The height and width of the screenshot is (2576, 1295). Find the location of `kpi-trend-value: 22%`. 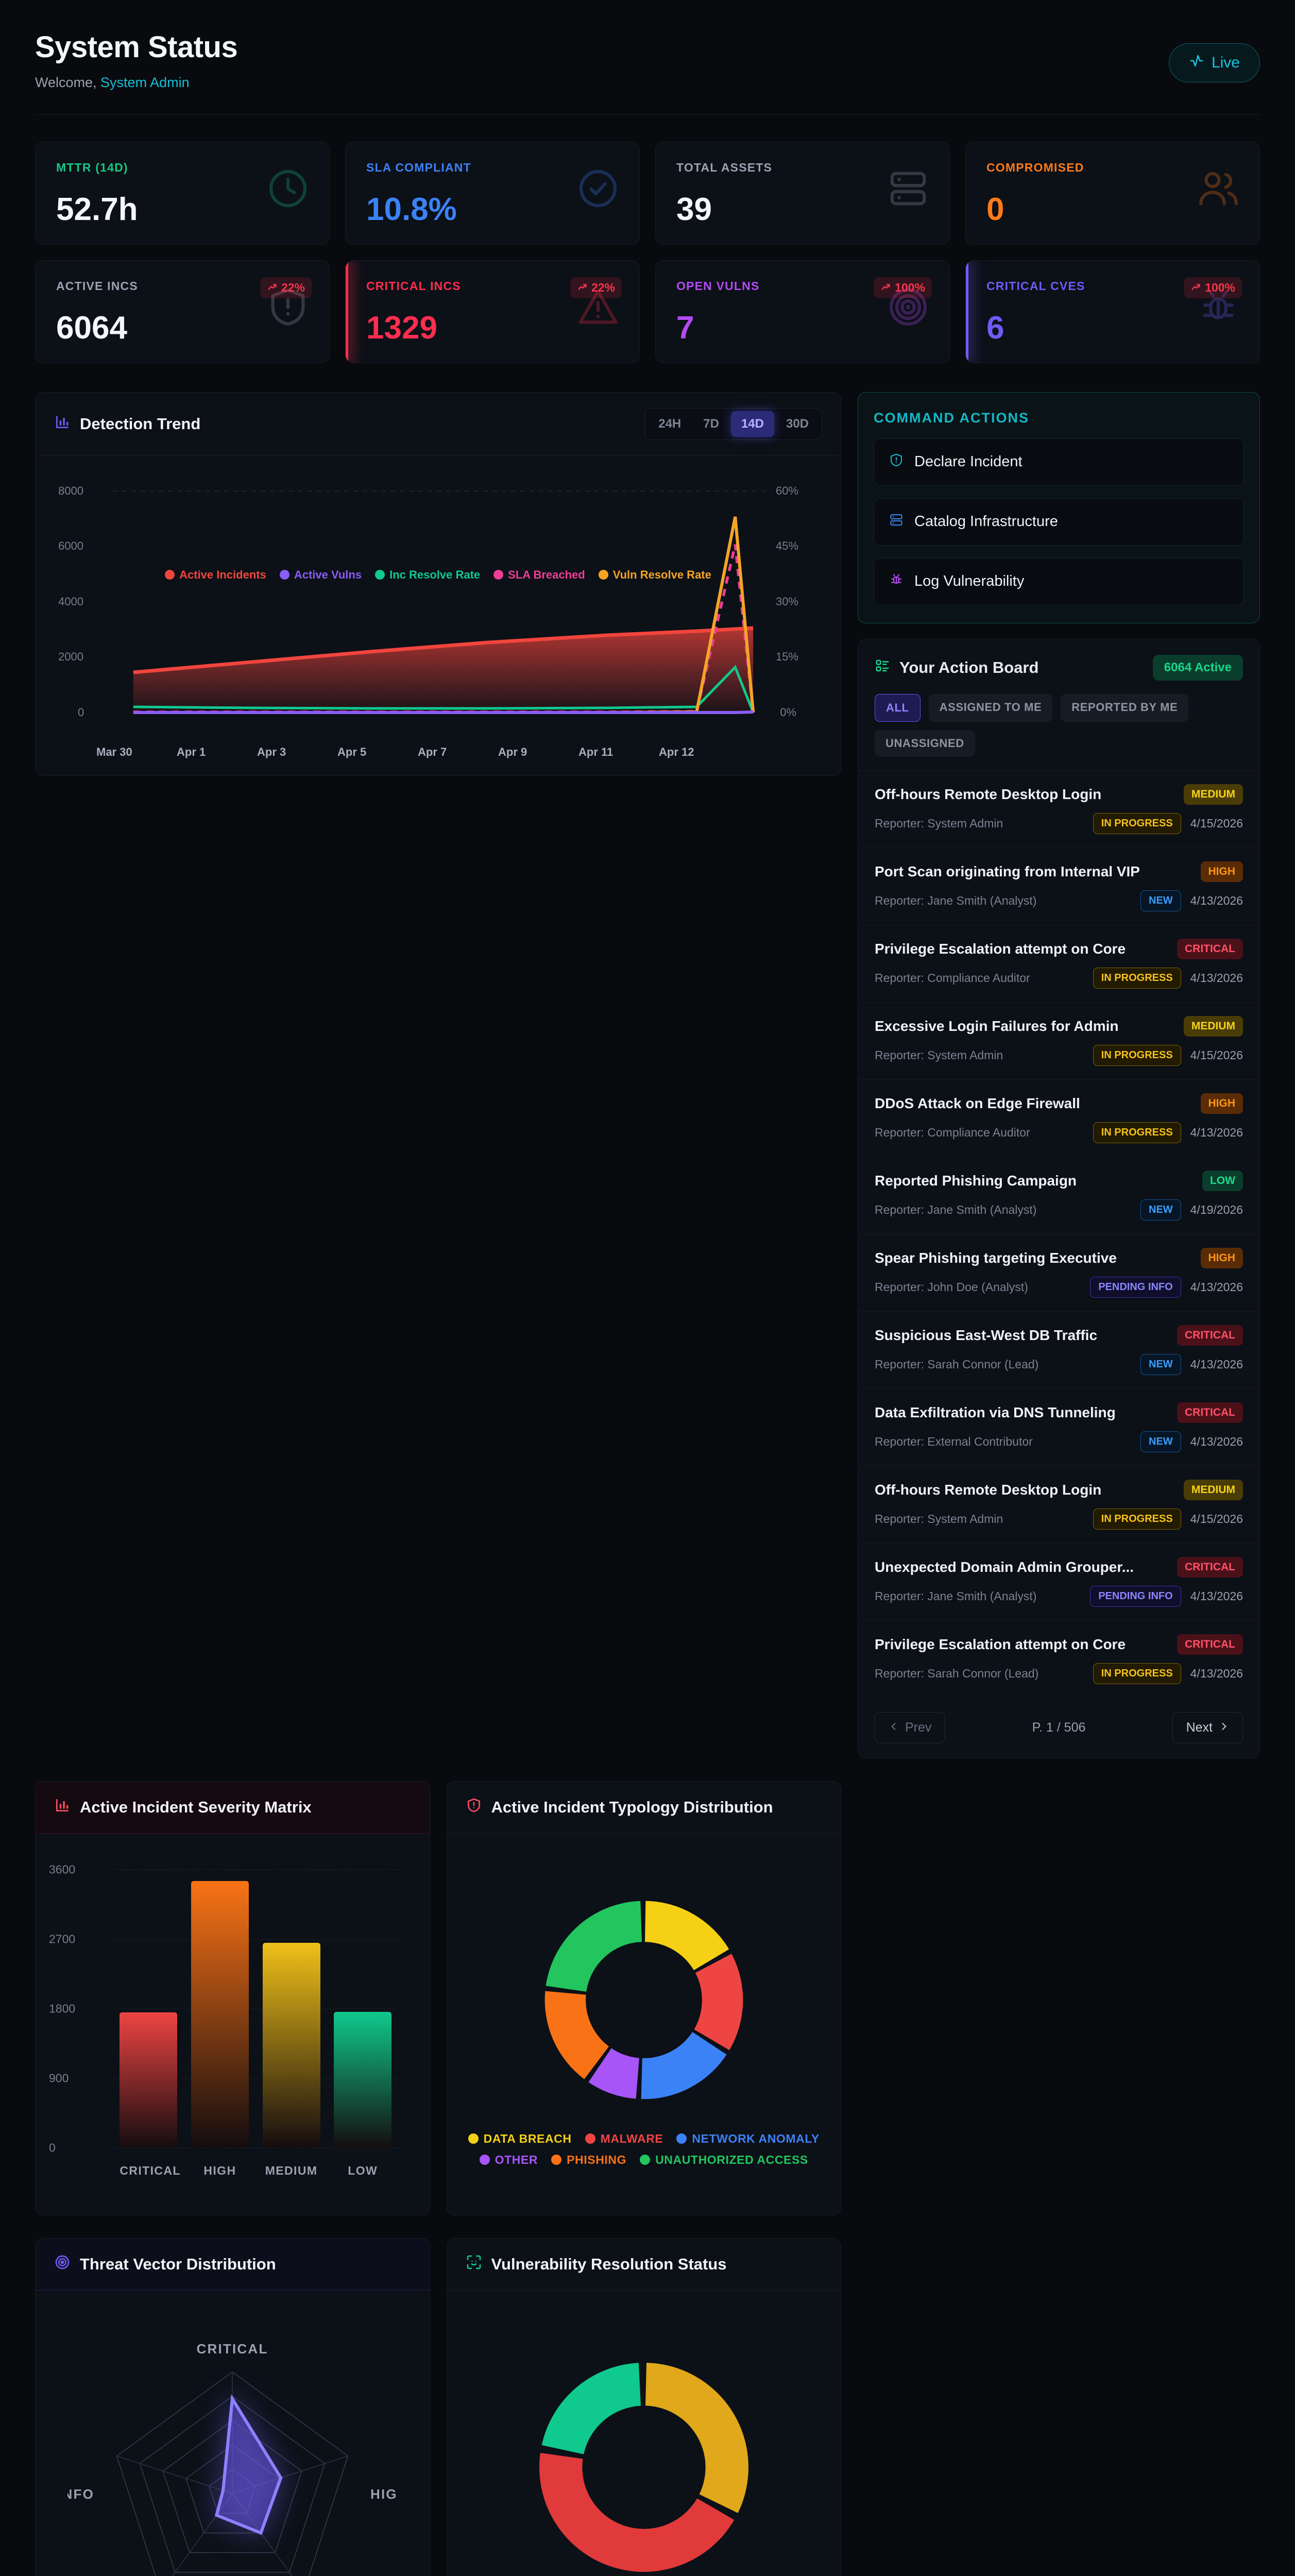

kpi-trend-value: 22% is located at coordinates (293, 287).